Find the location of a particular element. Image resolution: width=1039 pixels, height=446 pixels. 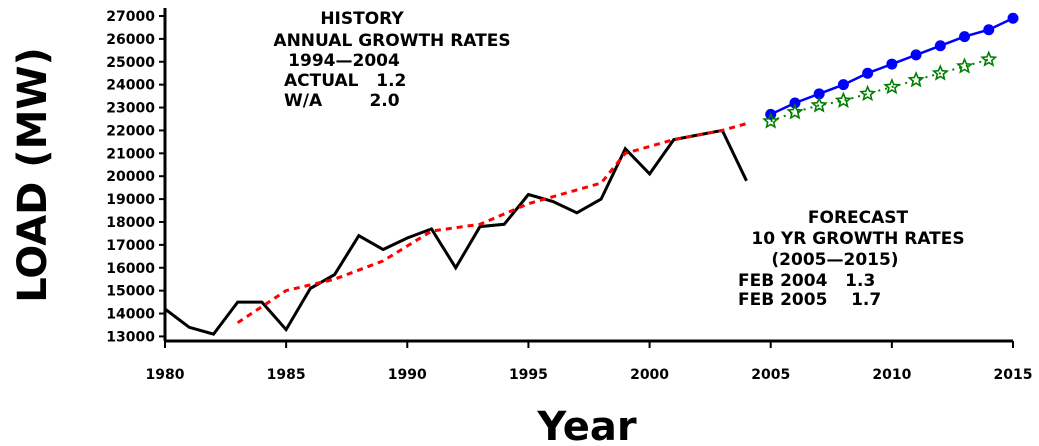

y-tick-label: 20000 is located at coordinates (130, 177).